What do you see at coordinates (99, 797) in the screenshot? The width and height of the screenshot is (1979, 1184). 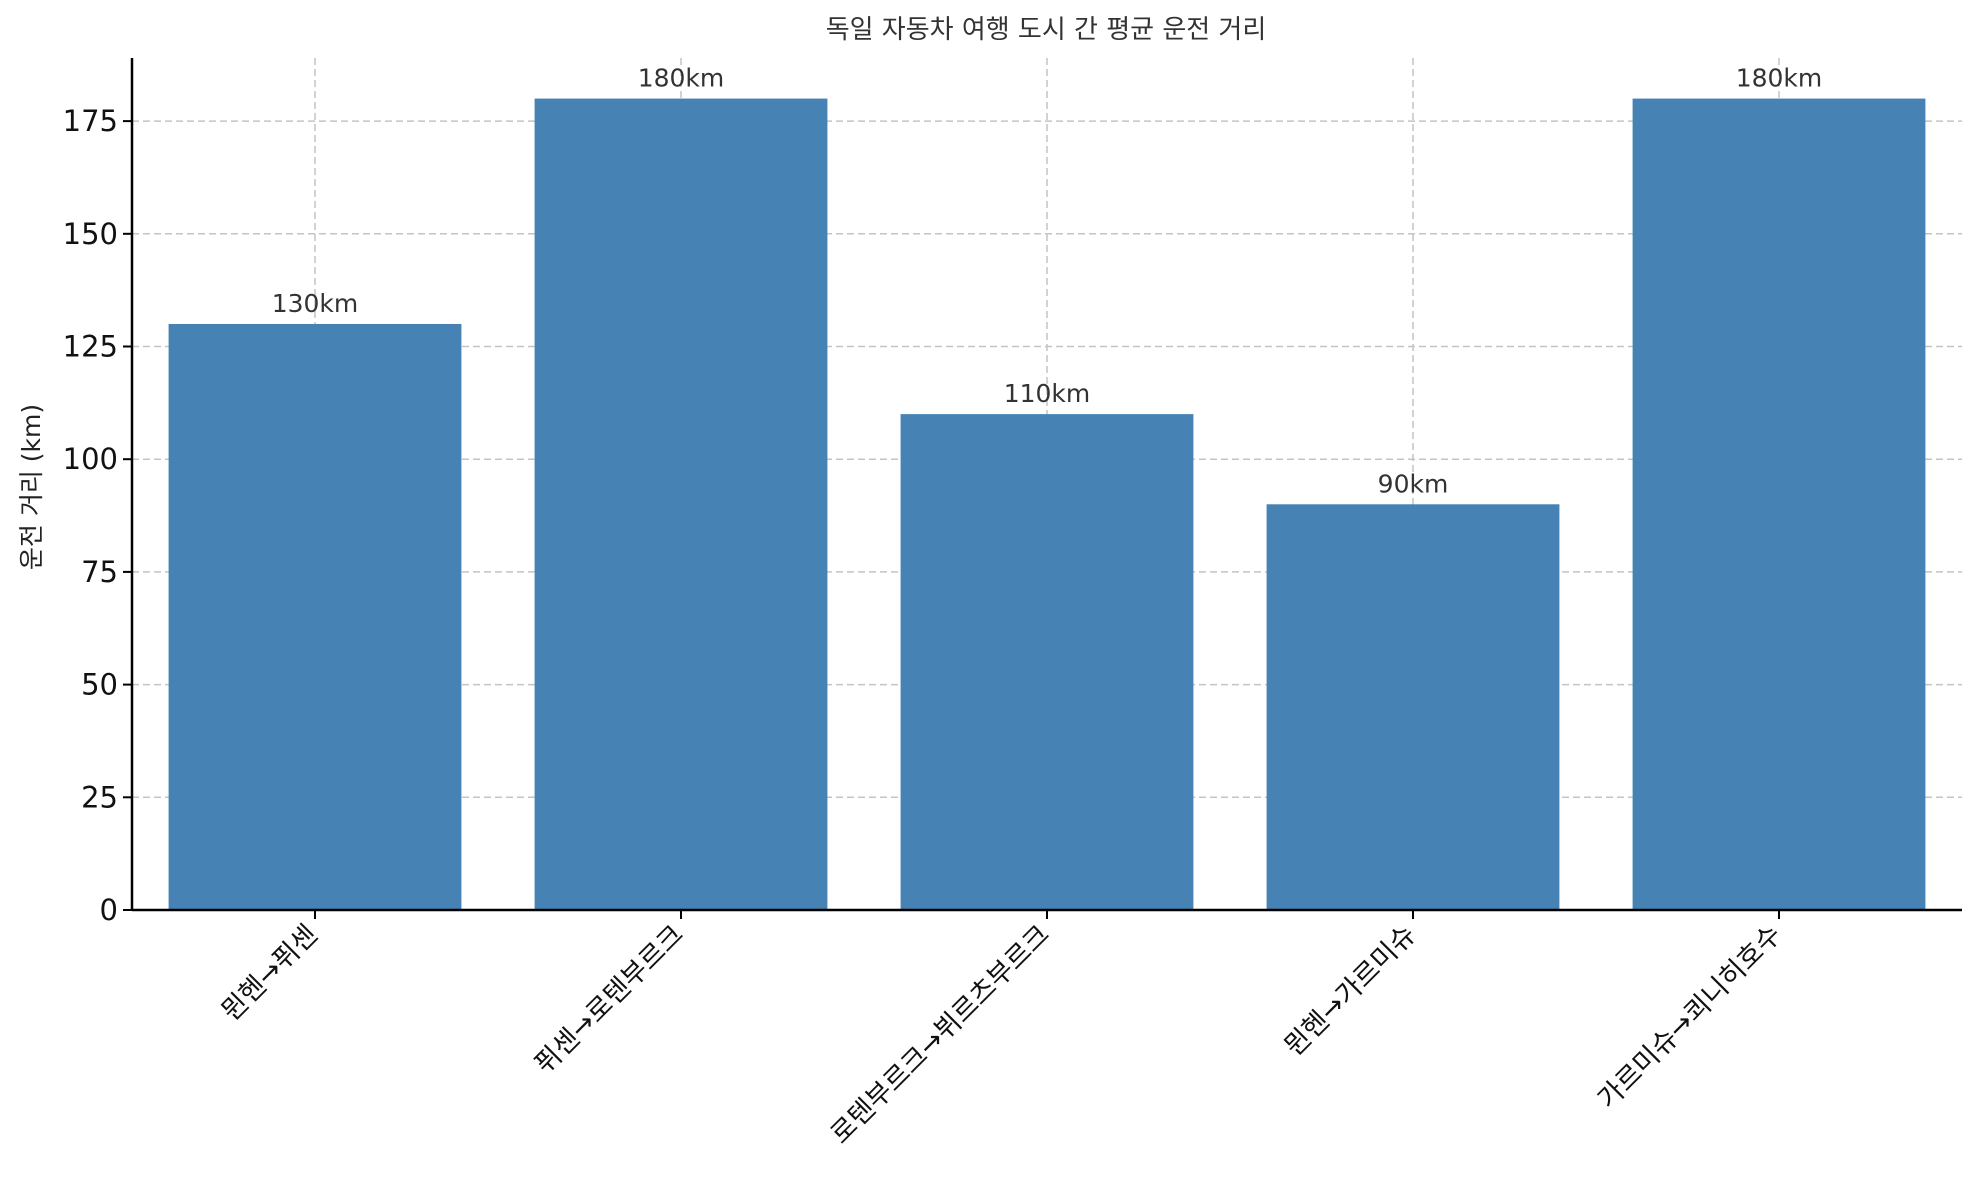 I see `y-tick-label: 25` at bounding box center [99, 797].